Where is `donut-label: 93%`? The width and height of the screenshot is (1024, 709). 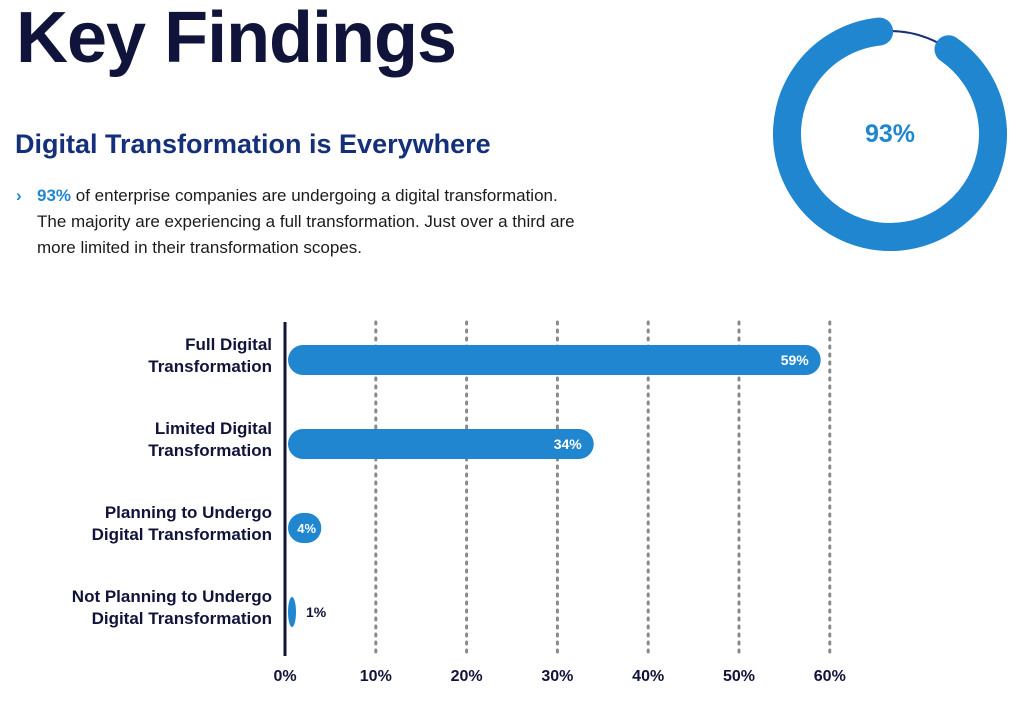 donut-label: 93% is located at coordinates (890, 134).